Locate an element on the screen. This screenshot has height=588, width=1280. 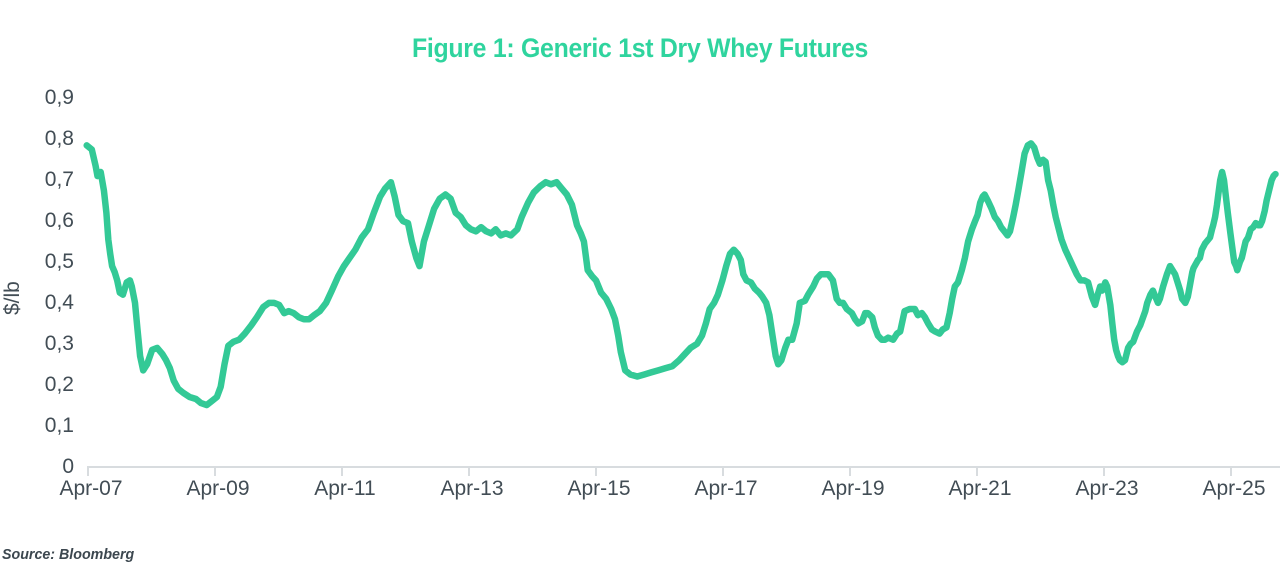
x-axis-tick-label: Apr-13 is located at coordinates (472, 488).